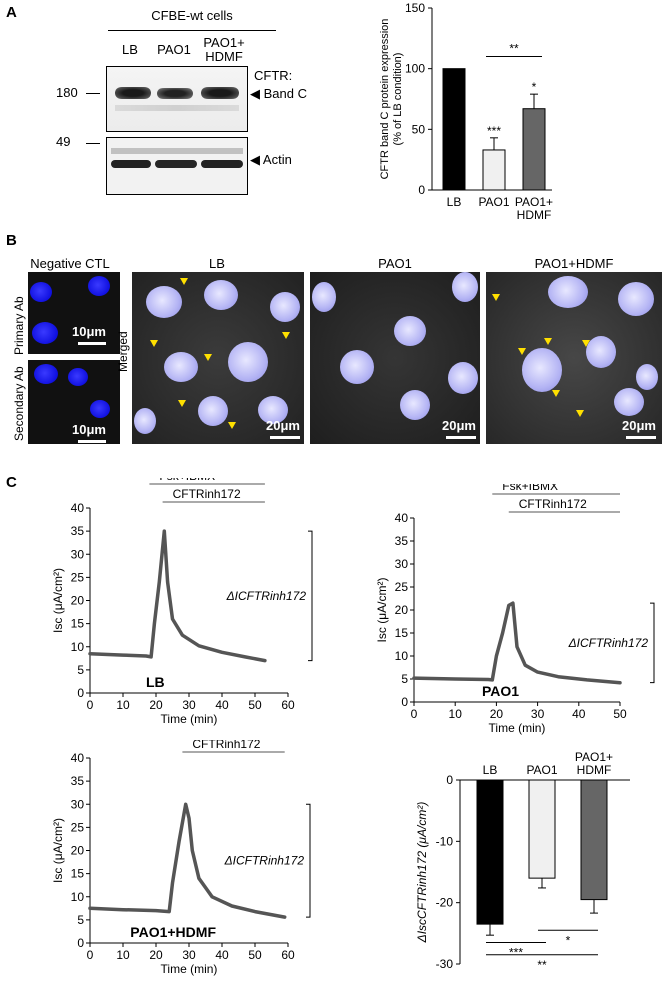  I want to click on trace-y-tick-label: 15, so click(78, 624).